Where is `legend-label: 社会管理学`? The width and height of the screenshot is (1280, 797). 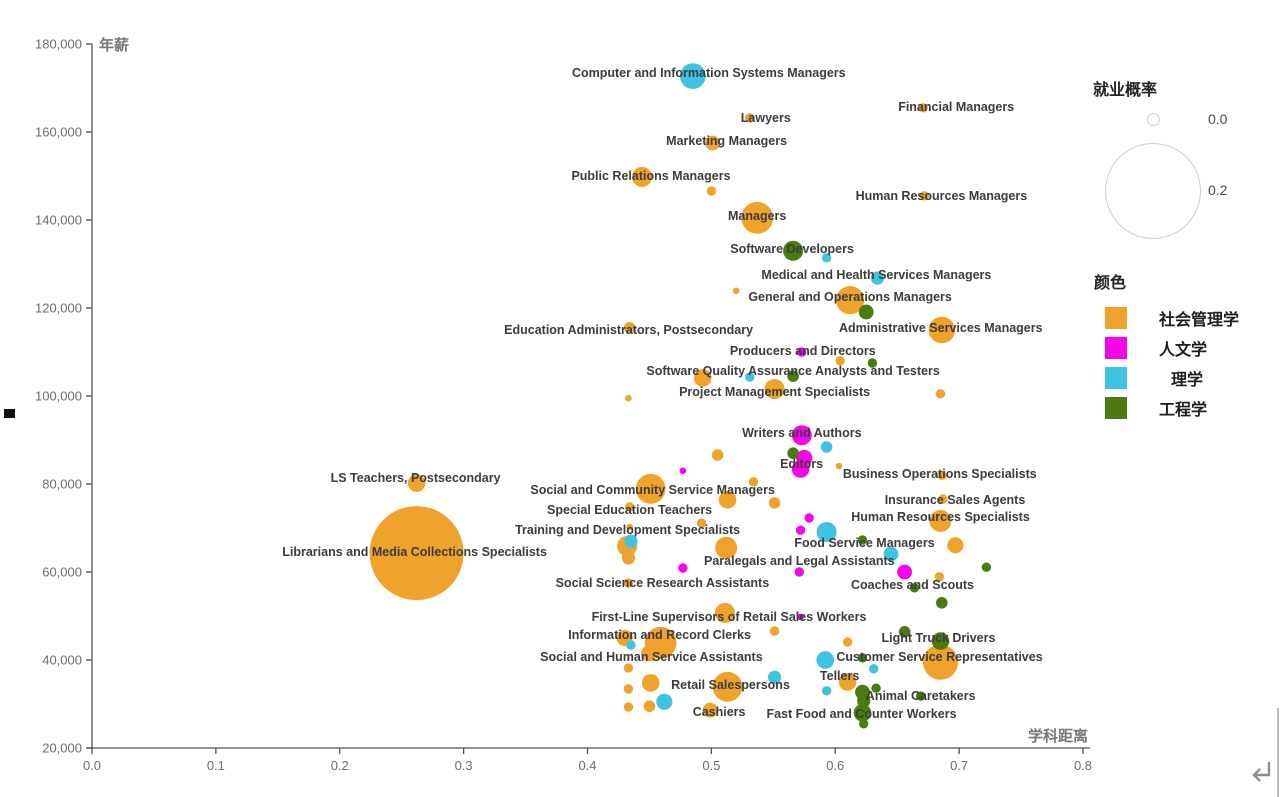 legend-label: 社会管理学 is located at coordinates (1199, 320).